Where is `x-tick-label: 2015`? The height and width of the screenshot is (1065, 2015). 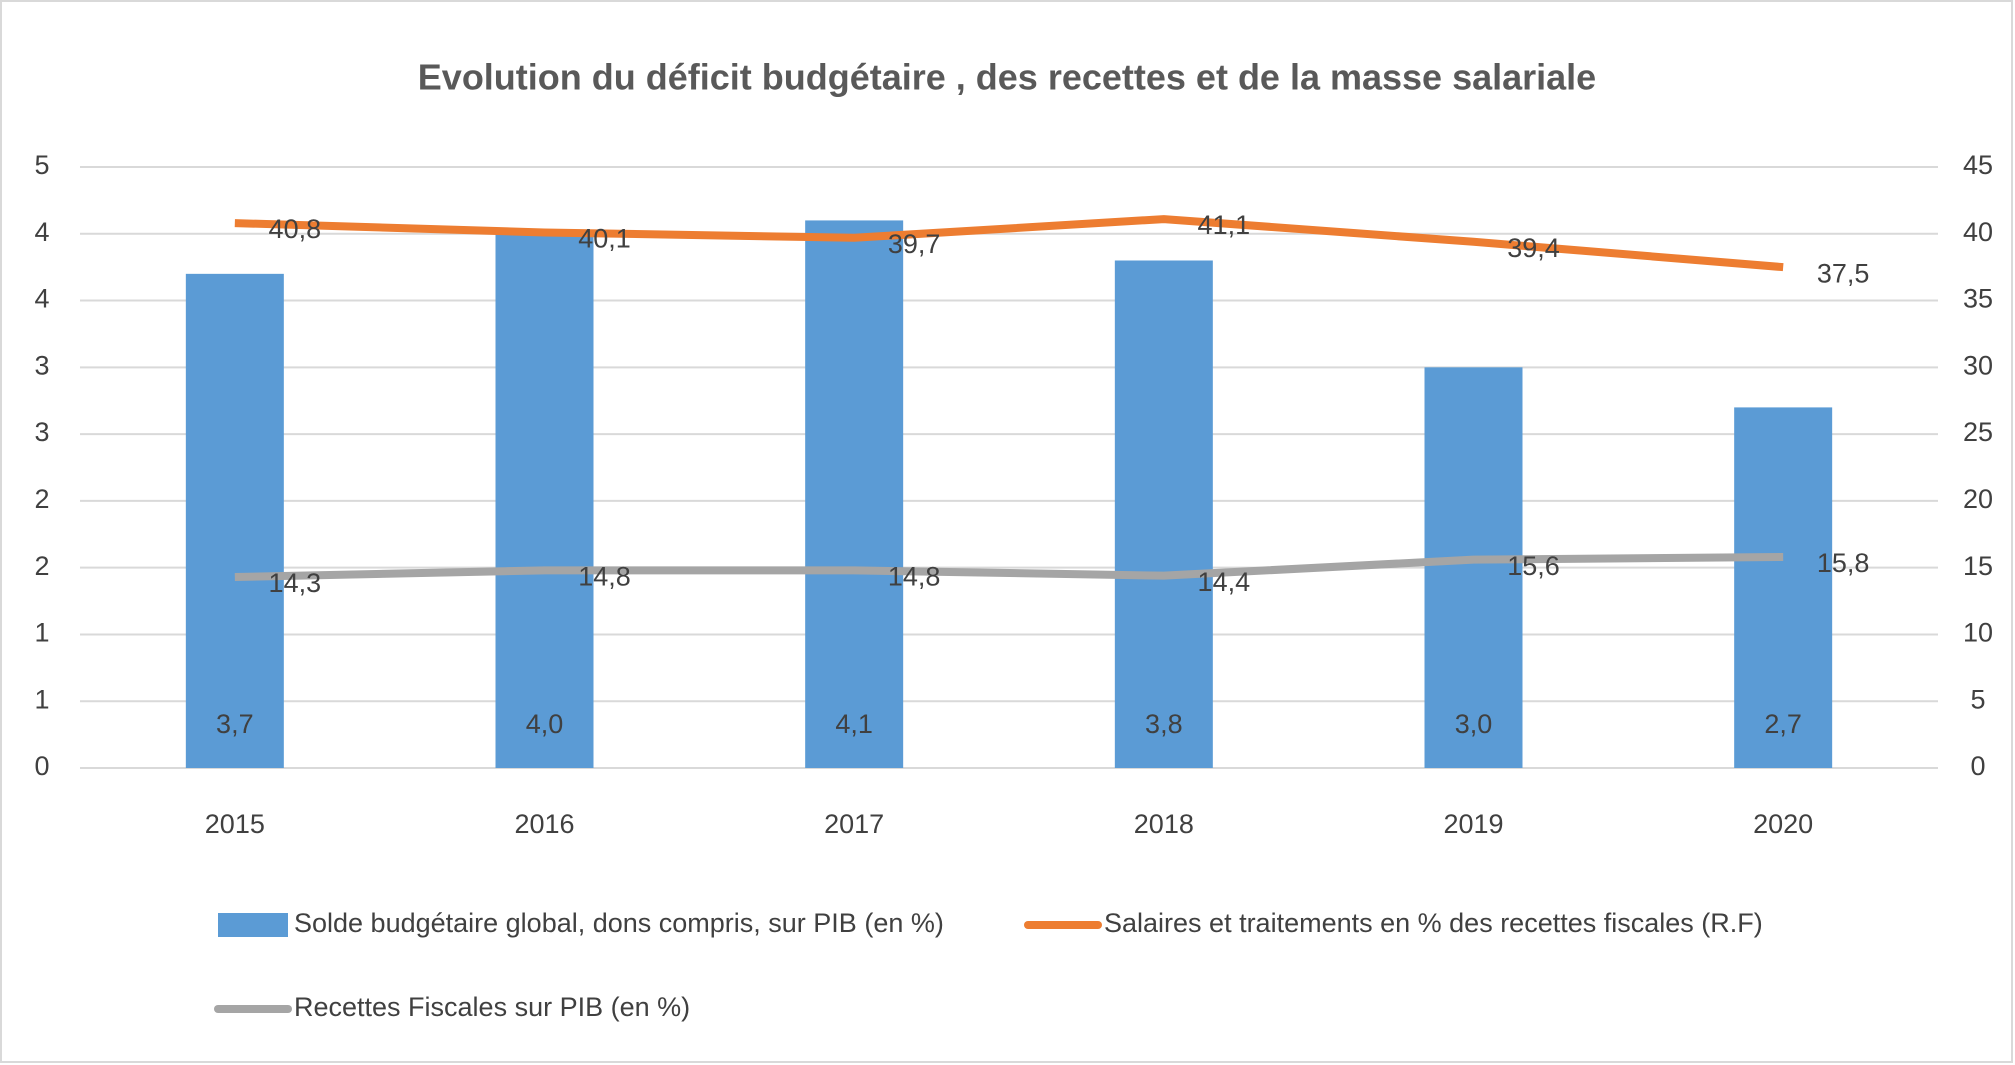 x-tick-label: 2015 is located at coordinates (235, 824).